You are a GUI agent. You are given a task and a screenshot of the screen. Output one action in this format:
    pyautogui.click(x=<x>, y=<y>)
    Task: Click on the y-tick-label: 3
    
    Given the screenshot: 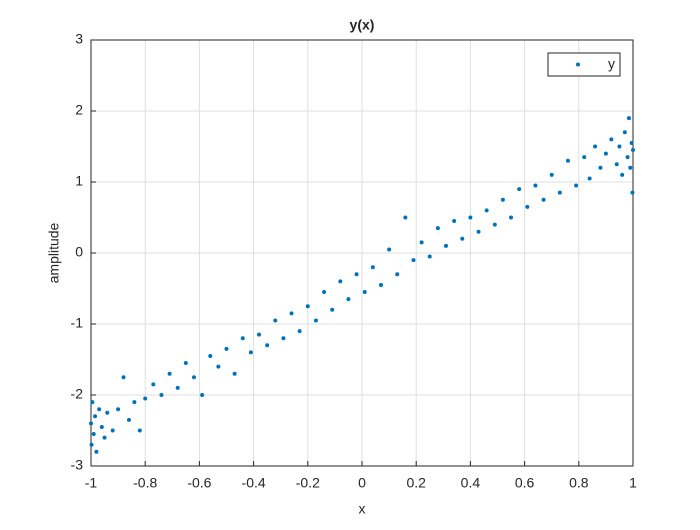 What is the action you would take?
    pyautogui.click(x=79, y=39)
    